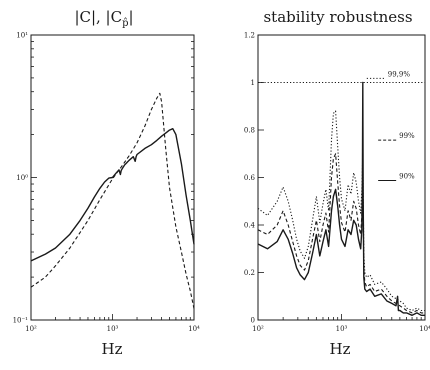 The width and height of the screenshot is (430, 370). What do you see at coordinates (337, 17) in the screenshot?
I see `robustness-panel-title: stability robustness` at bounding box center [337, 17].